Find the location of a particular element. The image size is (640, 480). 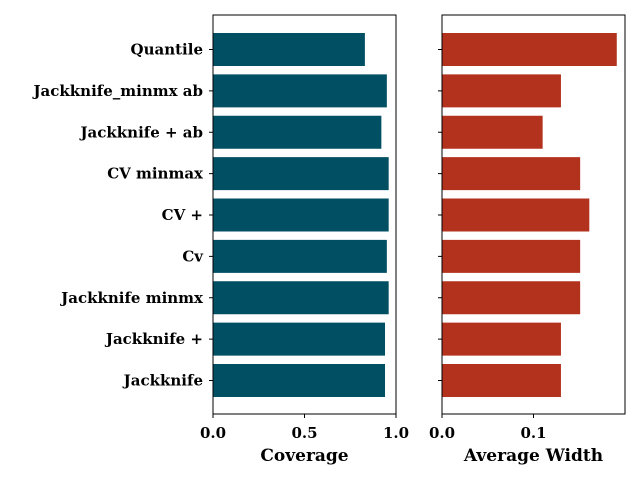

width-bar-jackknife-minmx-ab is located at coordinates (501, 91).